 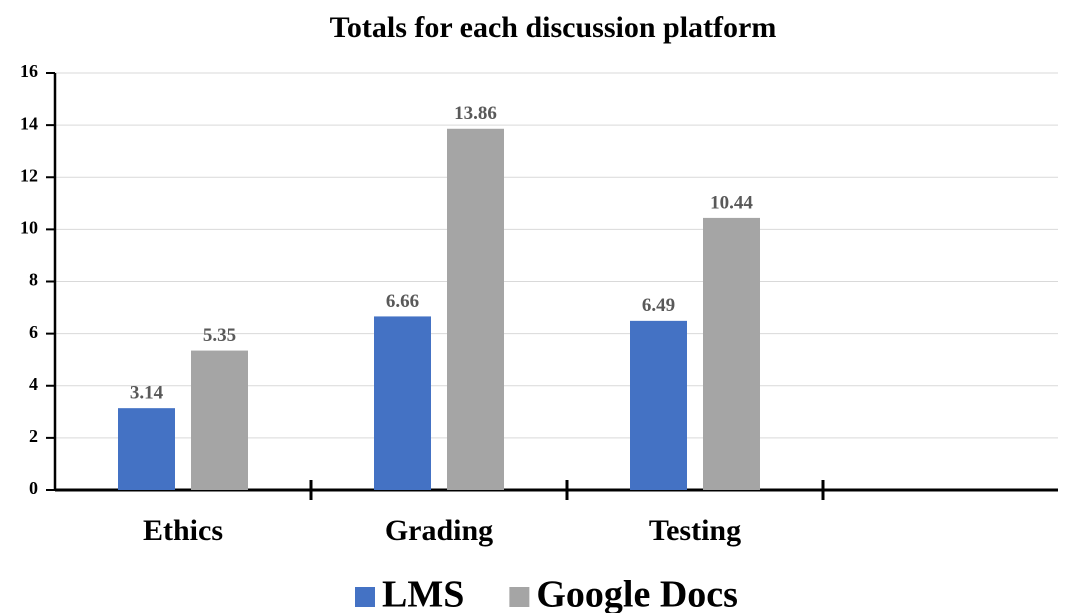 I want to click on data-label: 13.86, so click(x=475, y=113).